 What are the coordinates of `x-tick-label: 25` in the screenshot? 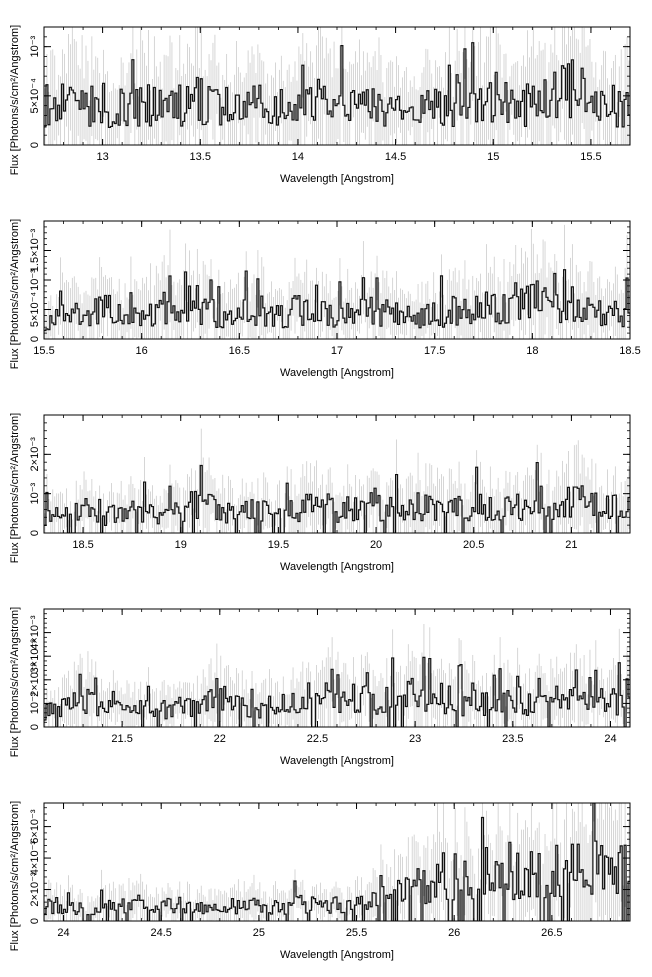 It's located at (259, 933).